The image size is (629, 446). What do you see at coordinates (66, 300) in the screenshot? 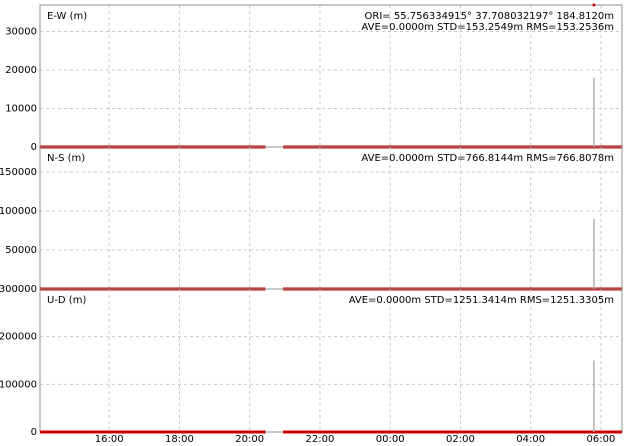
I see `panel-title: U-D (m)` at bounding box center [66, 300].